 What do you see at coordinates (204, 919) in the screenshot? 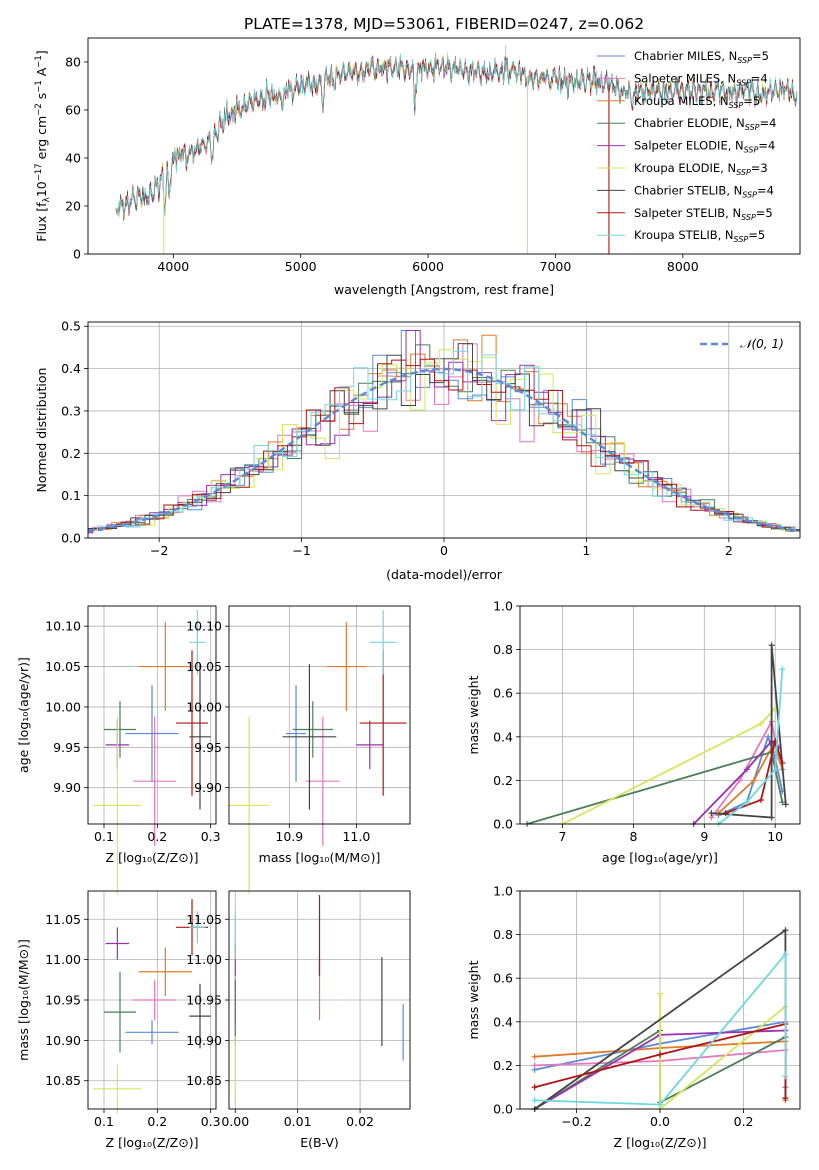
I see `y-tick-label: 11.05` at bounding box center [204, 919].